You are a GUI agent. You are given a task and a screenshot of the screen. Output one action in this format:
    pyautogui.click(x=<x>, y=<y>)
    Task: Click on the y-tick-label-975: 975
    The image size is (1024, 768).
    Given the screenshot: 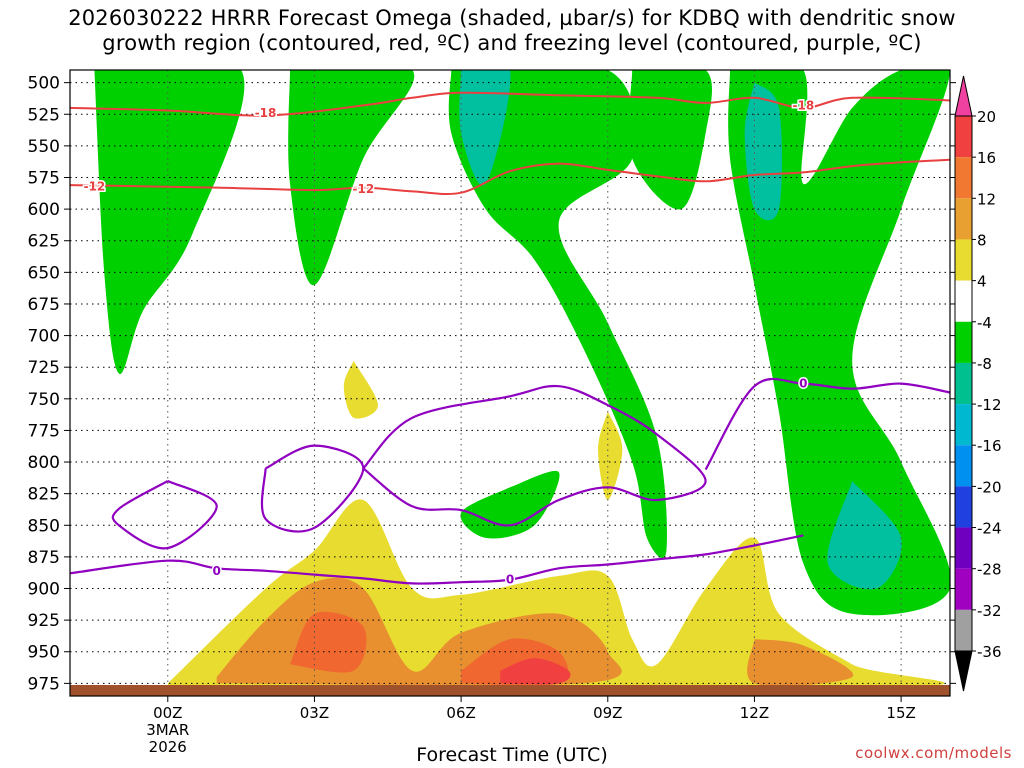 What is the action you would take?
    pyautogui.click(x=44, y=684)
    